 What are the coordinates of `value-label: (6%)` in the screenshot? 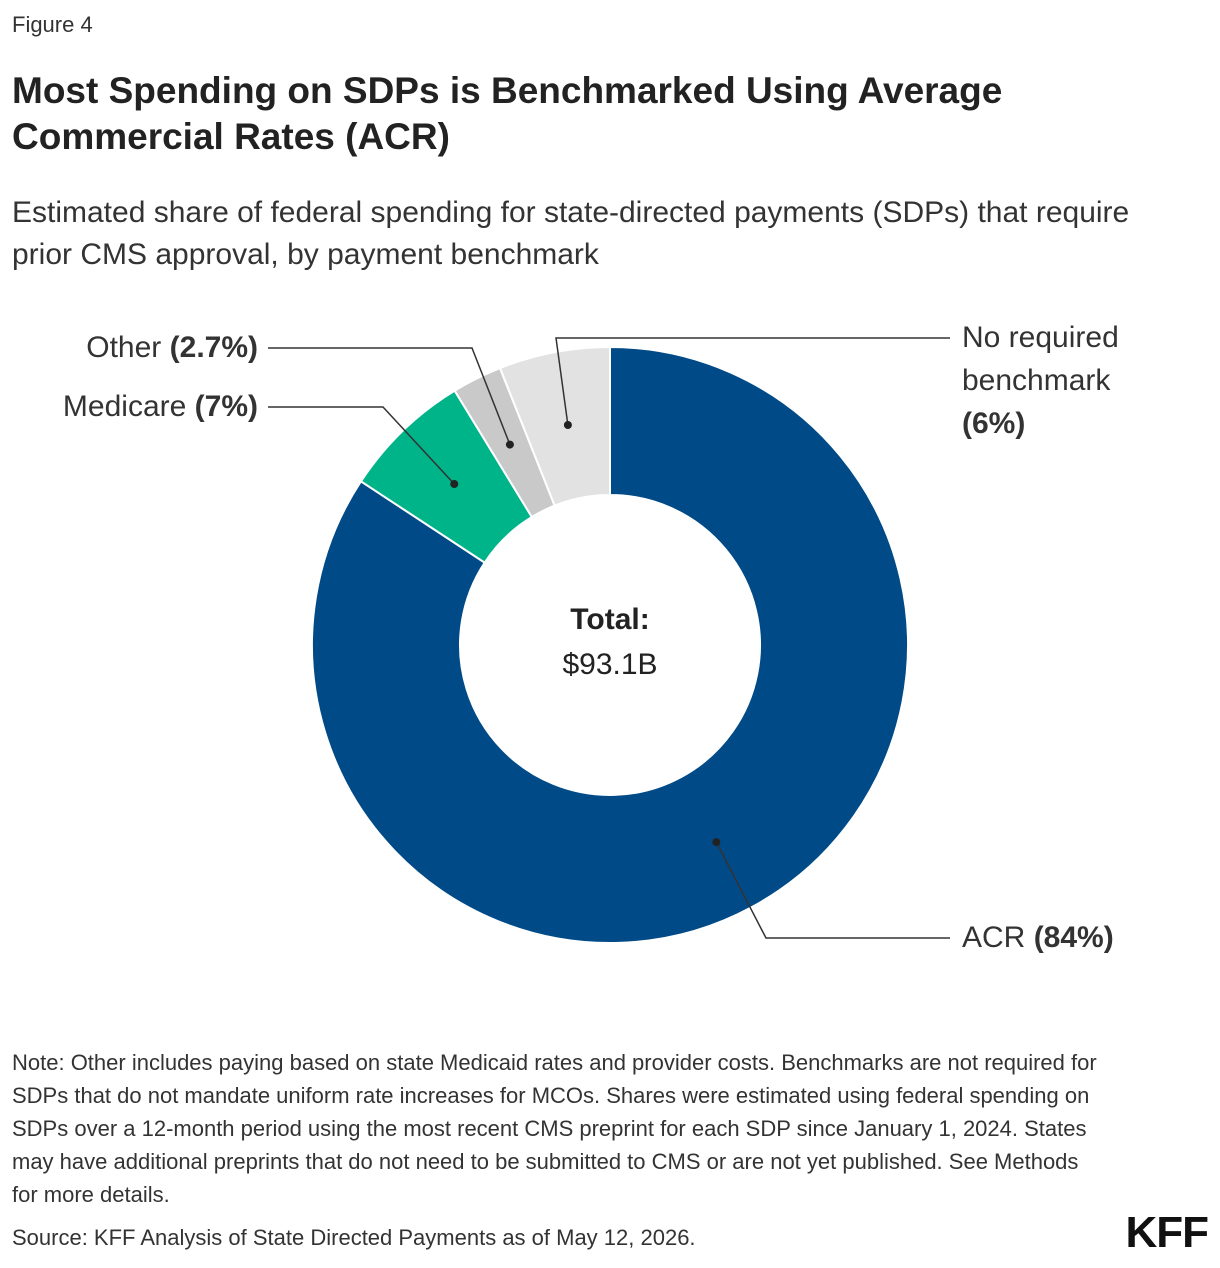 It's located at (994, 423).